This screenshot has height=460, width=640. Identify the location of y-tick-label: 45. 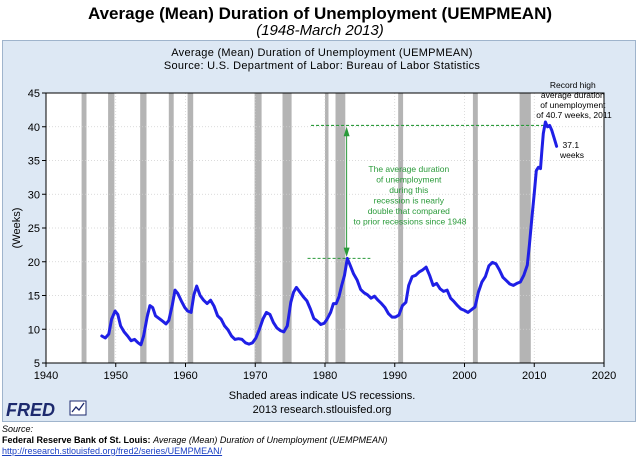
(34, 94).